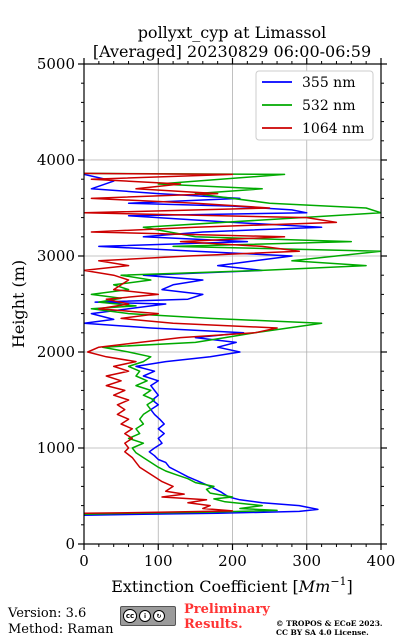 This screenshot has height=640, width=400. I want to click on chart-title-line2: [Averaged] 20230829 06:00-06:59, so click(232, 51).